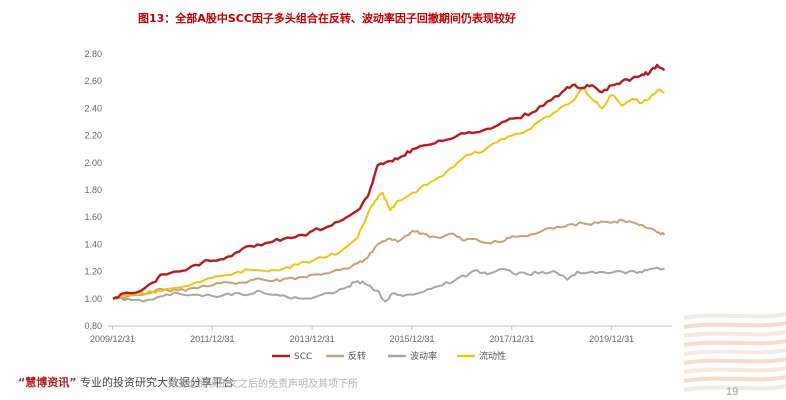  I want to click on y-tick-label: 2.60, so click(93, 81).